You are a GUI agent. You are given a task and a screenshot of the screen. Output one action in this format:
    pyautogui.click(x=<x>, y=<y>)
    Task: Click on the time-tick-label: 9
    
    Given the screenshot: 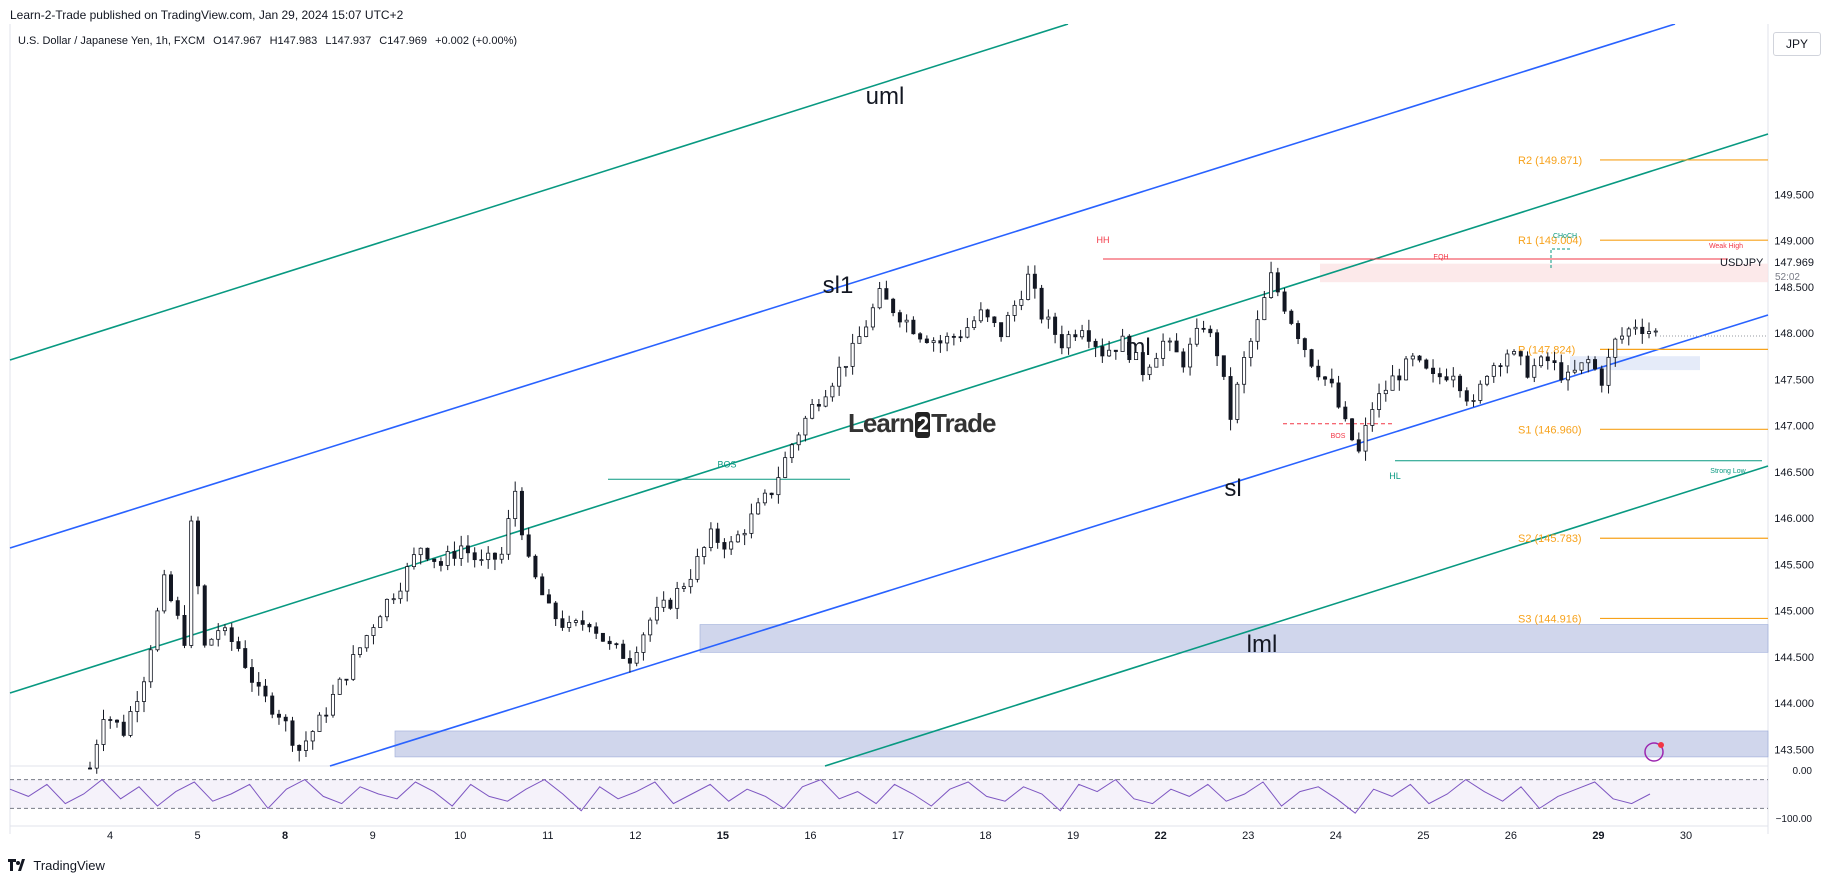 What is the action you would take?
    pyautogui.click(x=373, y=836)
    